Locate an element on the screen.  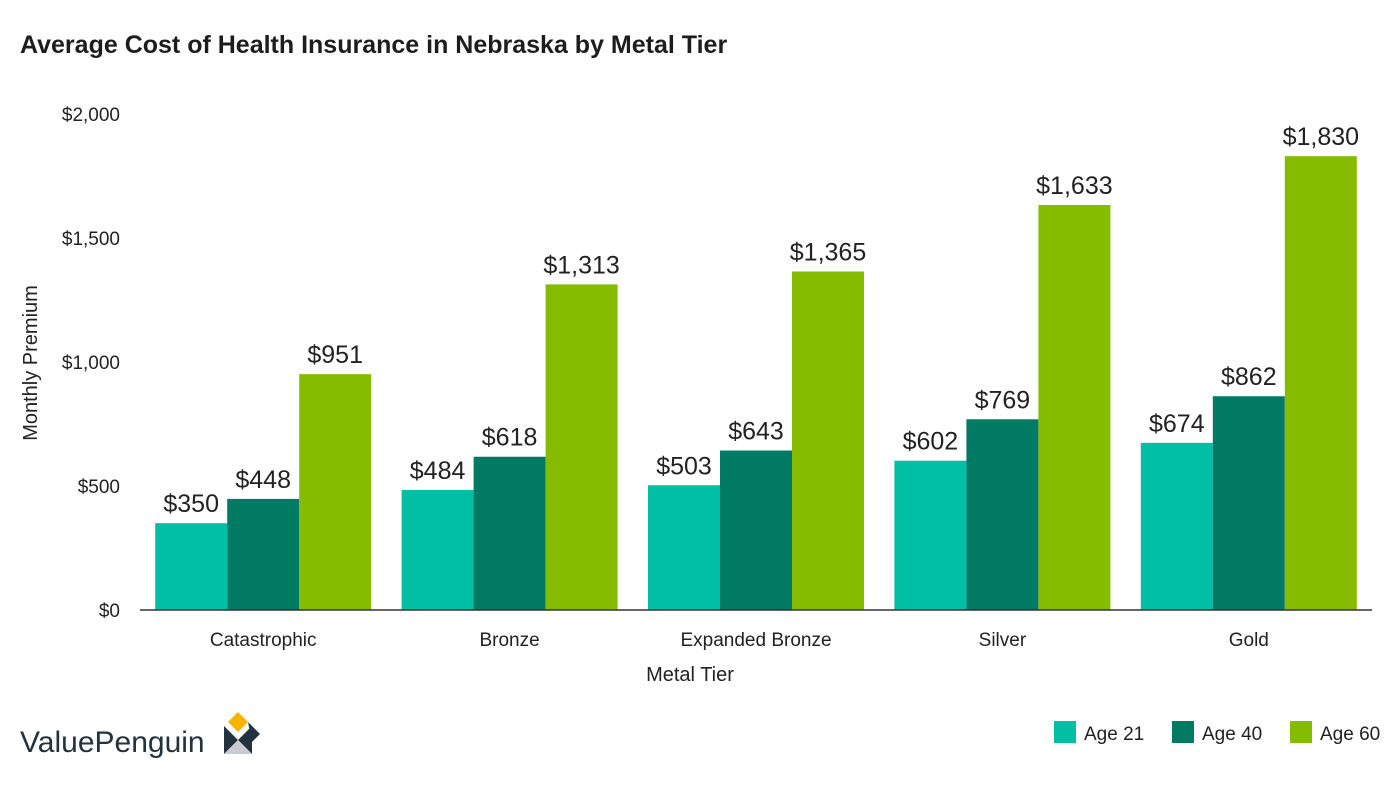
y-tick-label: $500 is located at coordinates (99, 487).